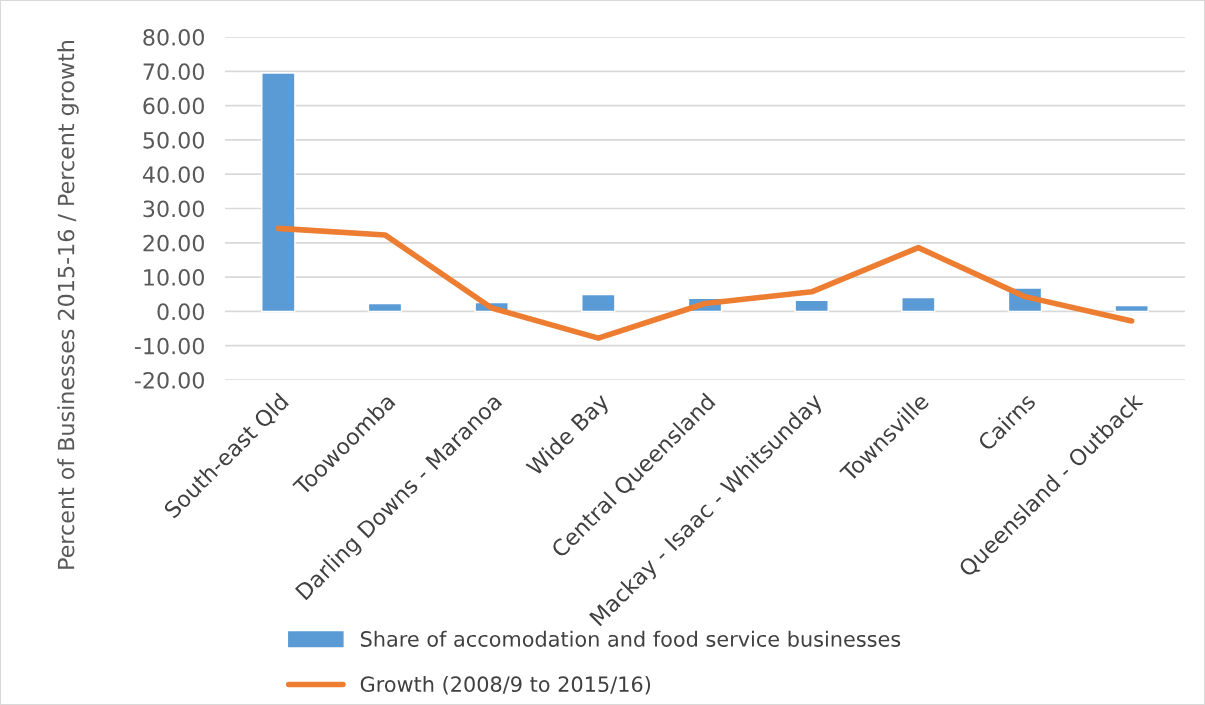 The height and width of the screenshot is (705, 1205). Describe the element at coordinates (68, 304) in the screenshot. I see `y-axis-title: Percent of Businesses 2015-16 / Percent growth` at that location.